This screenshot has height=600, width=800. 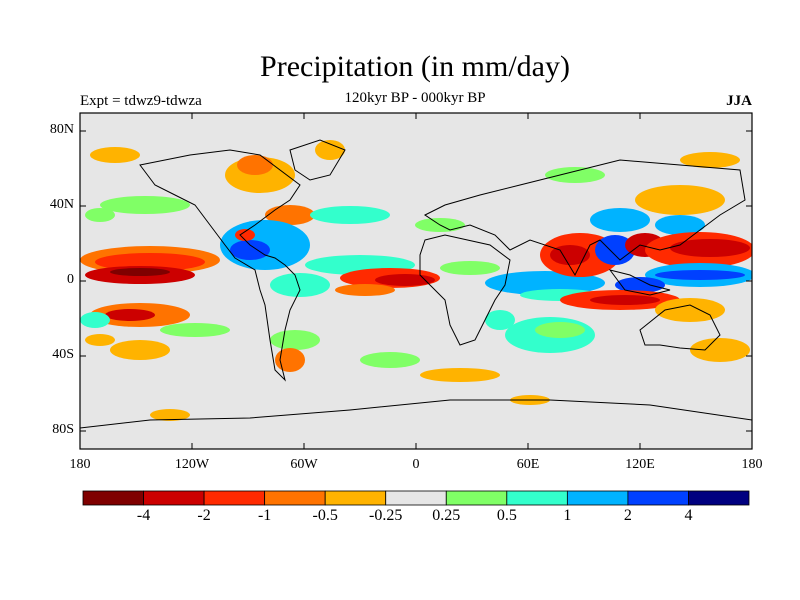 I want to click on map-title: Precipitation (in mm/day), so click(x=415, y=66).